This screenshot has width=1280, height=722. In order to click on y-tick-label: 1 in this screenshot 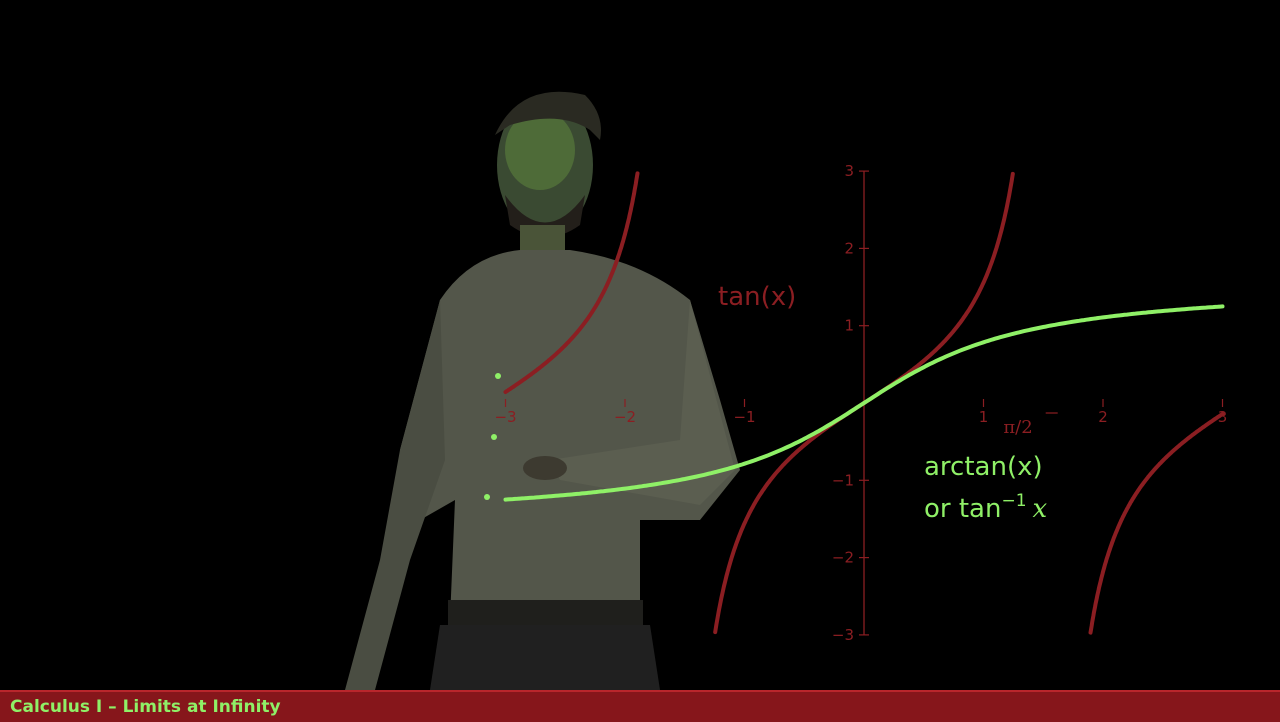, I will do `click(849, 326)`.